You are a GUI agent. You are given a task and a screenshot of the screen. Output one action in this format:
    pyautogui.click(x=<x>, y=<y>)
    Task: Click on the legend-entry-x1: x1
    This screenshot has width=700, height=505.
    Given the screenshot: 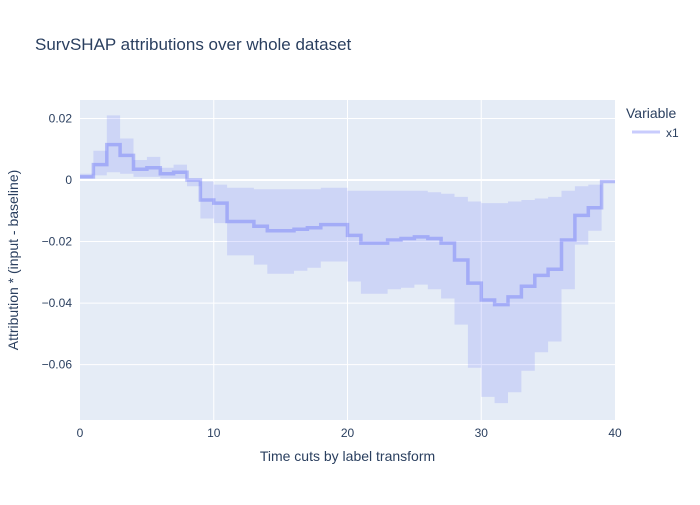 What is the action you would take?
    pyautogui.click(x=655, y=133)
    